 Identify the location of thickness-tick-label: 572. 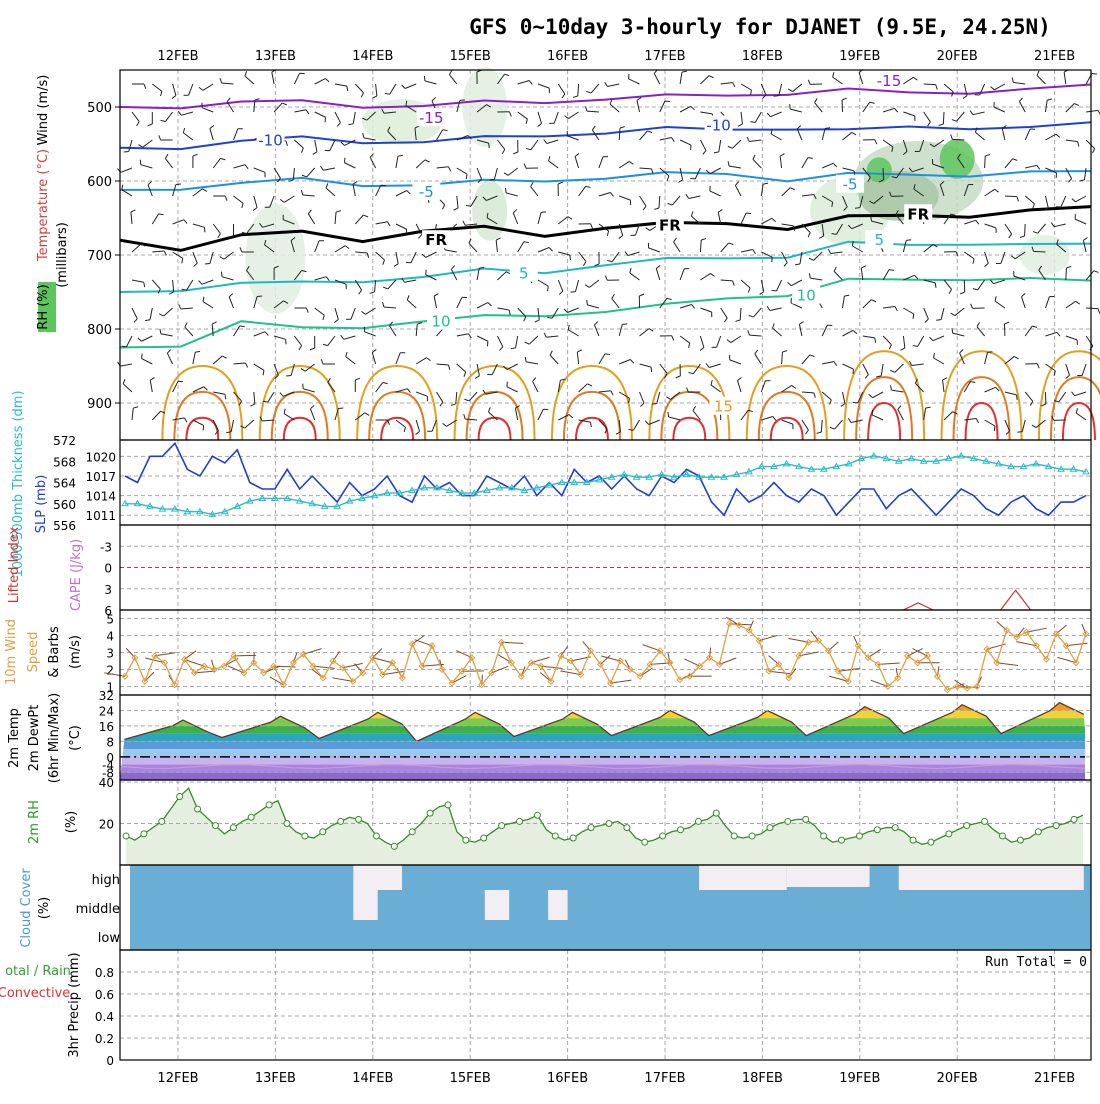
(64, 441).